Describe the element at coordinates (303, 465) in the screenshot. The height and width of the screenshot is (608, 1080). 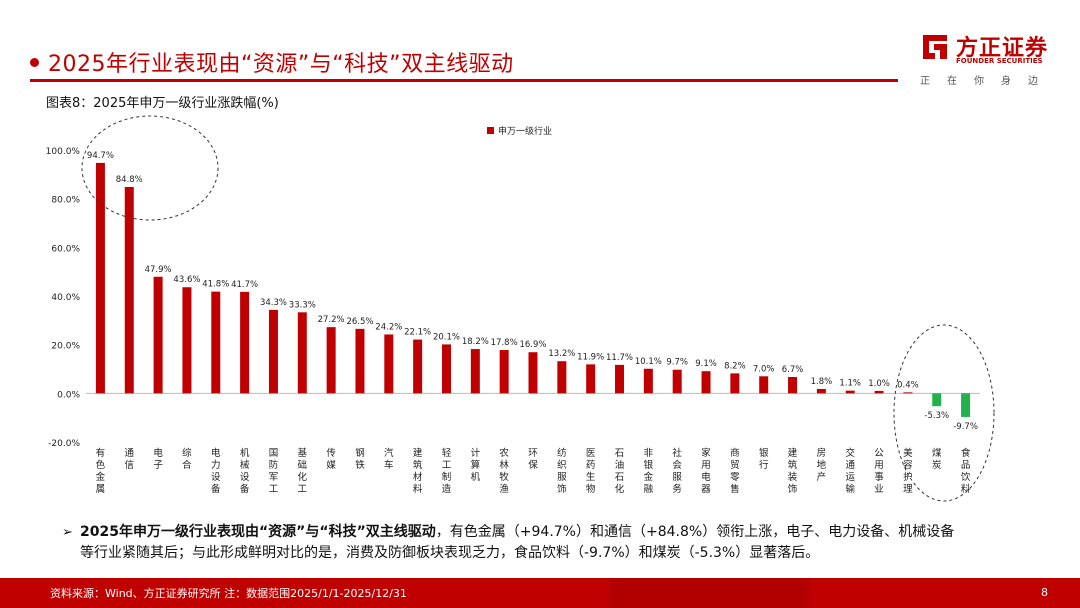
I see `x-tick-label: 础` at that location.